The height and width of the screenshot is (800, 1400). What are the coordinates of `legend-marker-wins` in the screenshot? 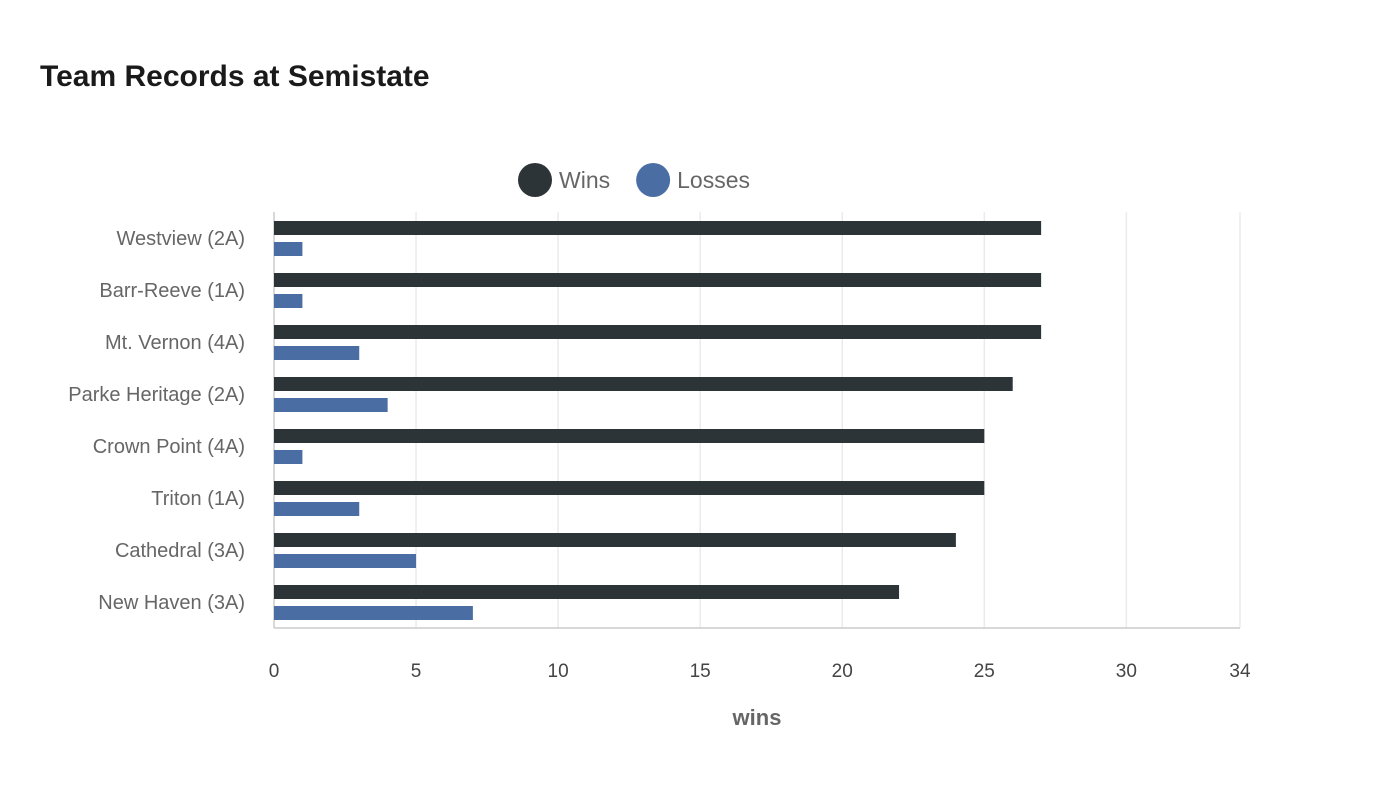 It's located at (535, 180).